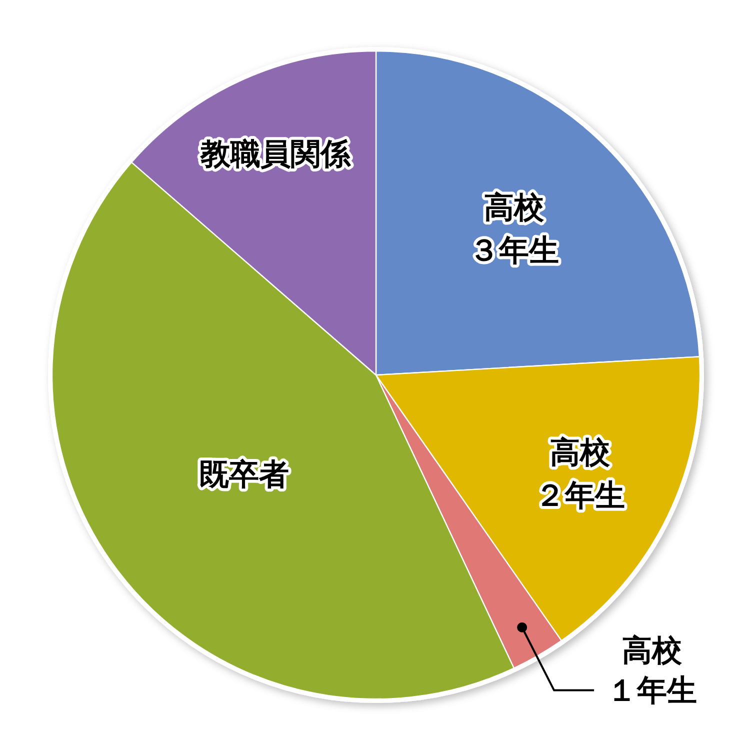 The width and height of the screenshot is (750, 750). I want to click on slice-label: 高校３年生, so click(513, 229).